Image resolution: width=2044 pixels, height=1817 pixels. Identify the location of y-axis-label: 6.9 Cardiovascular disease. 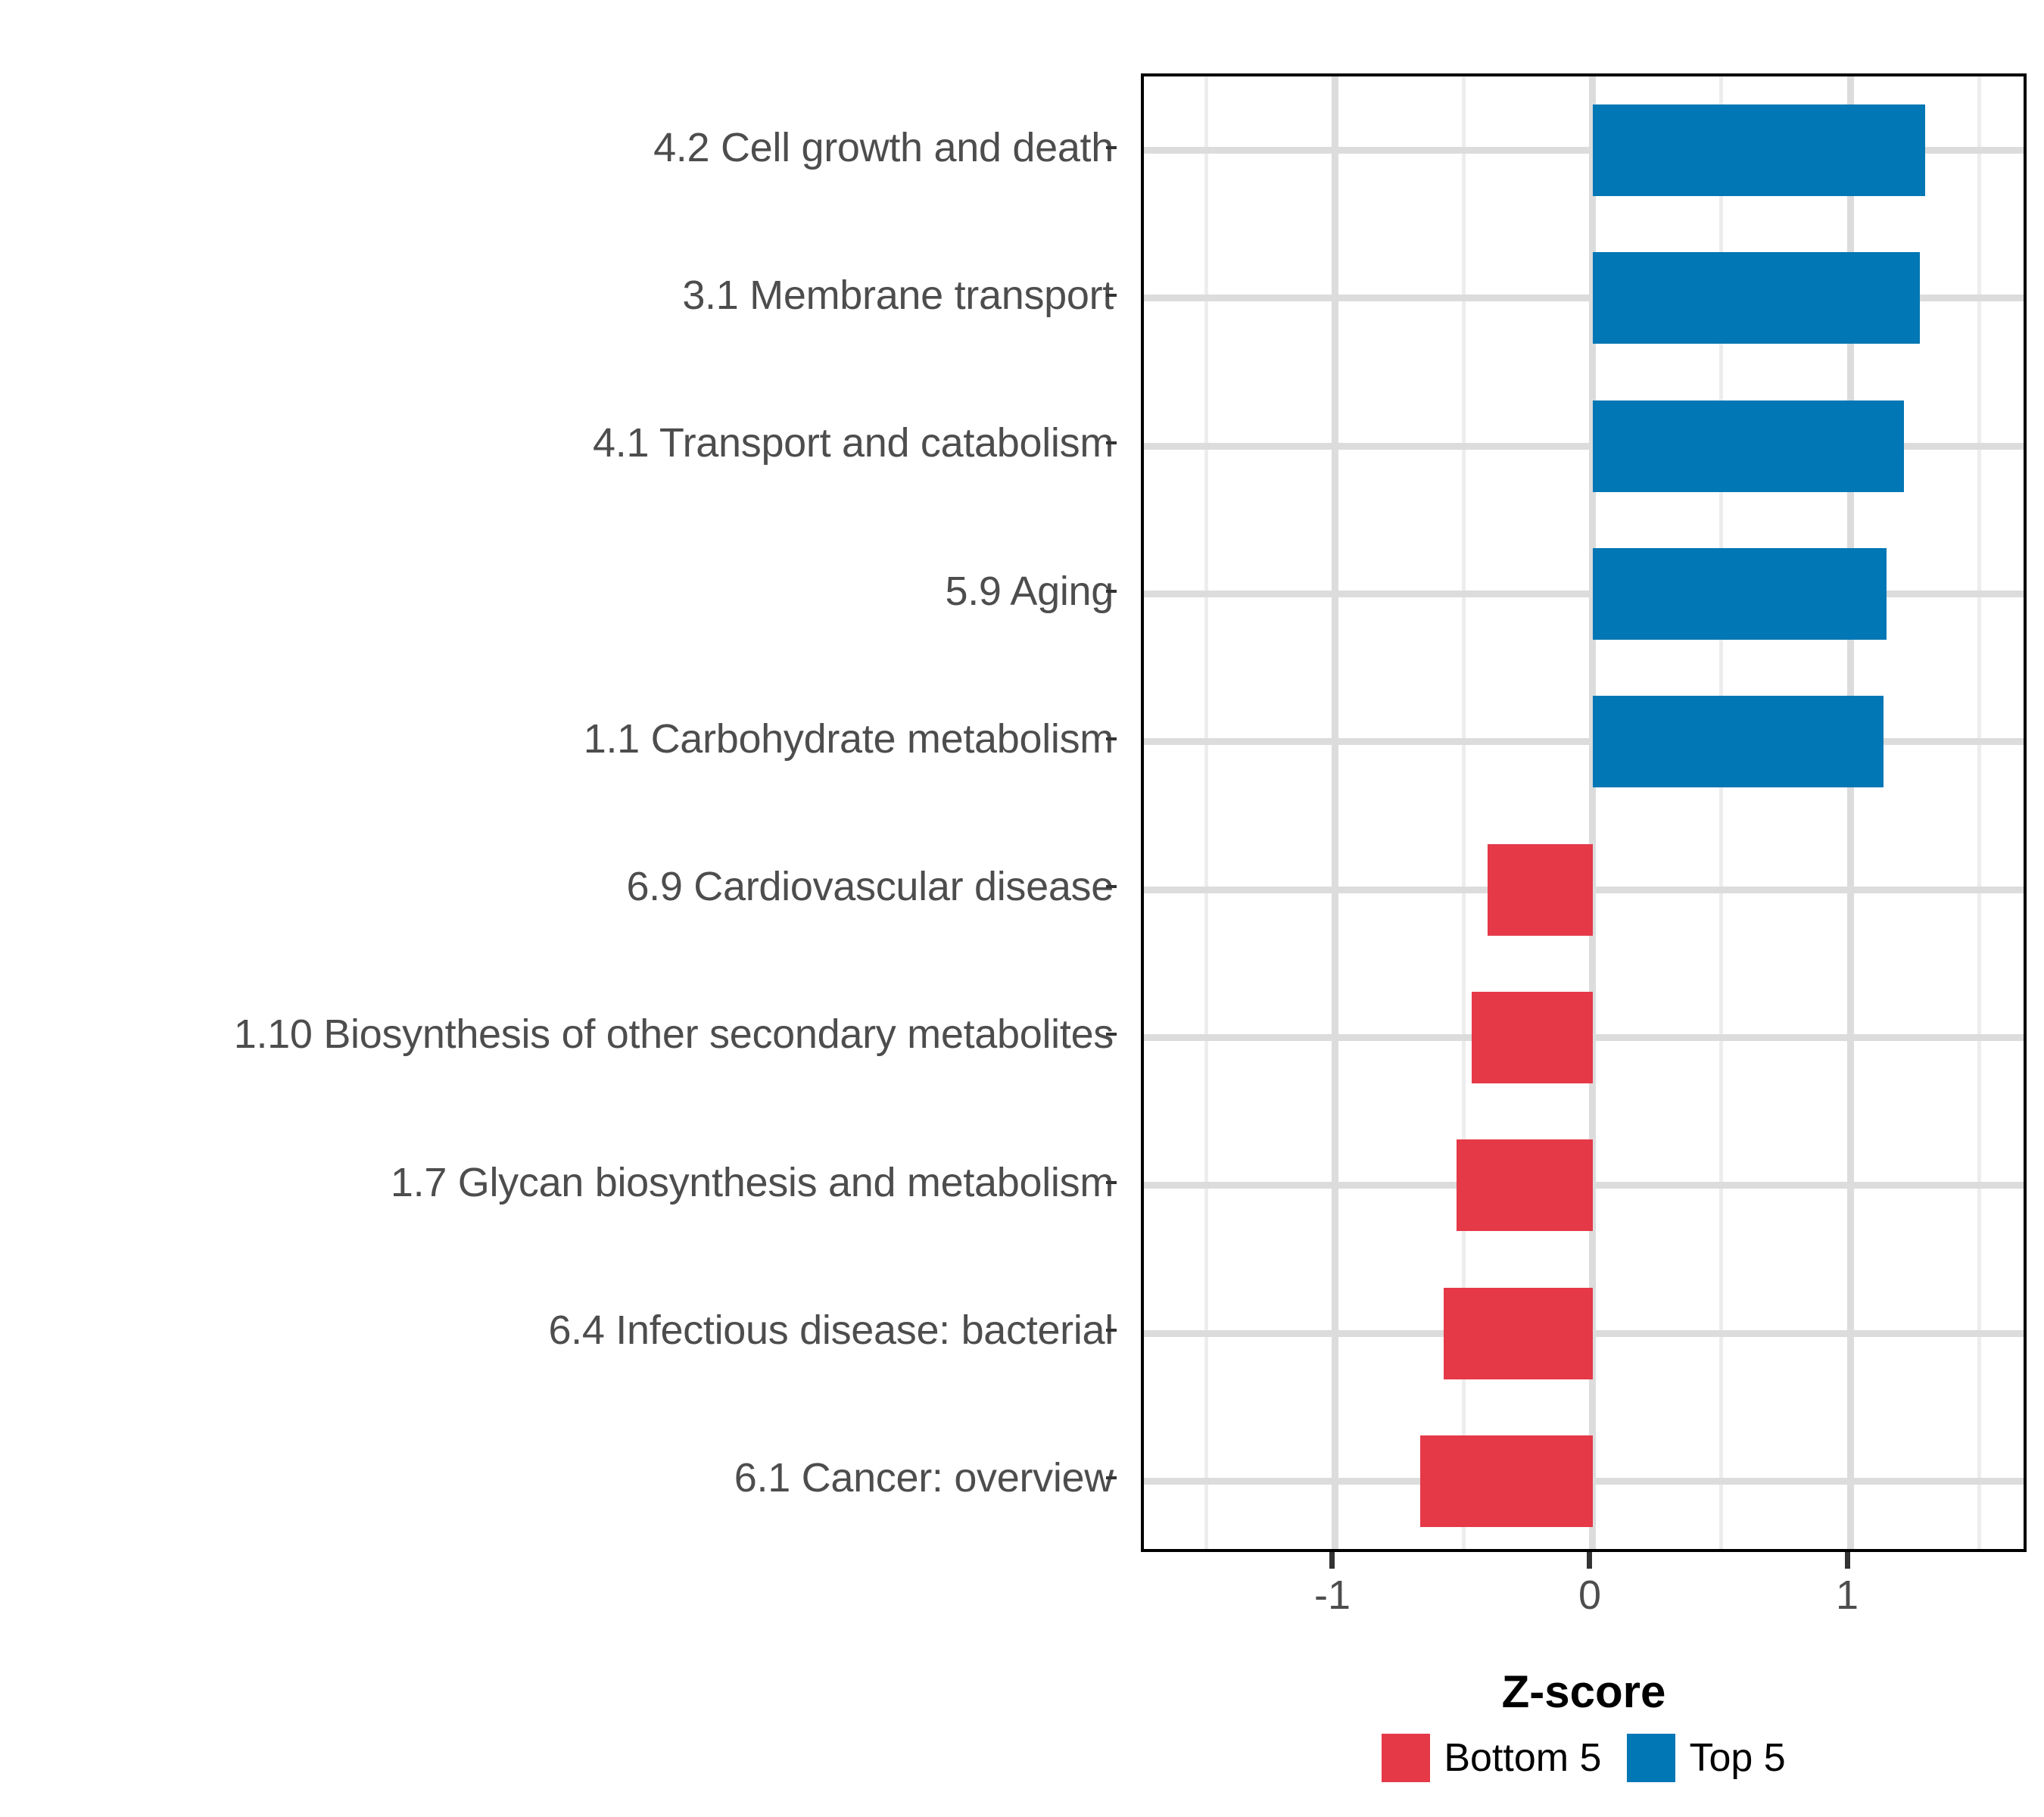
(870, 887).